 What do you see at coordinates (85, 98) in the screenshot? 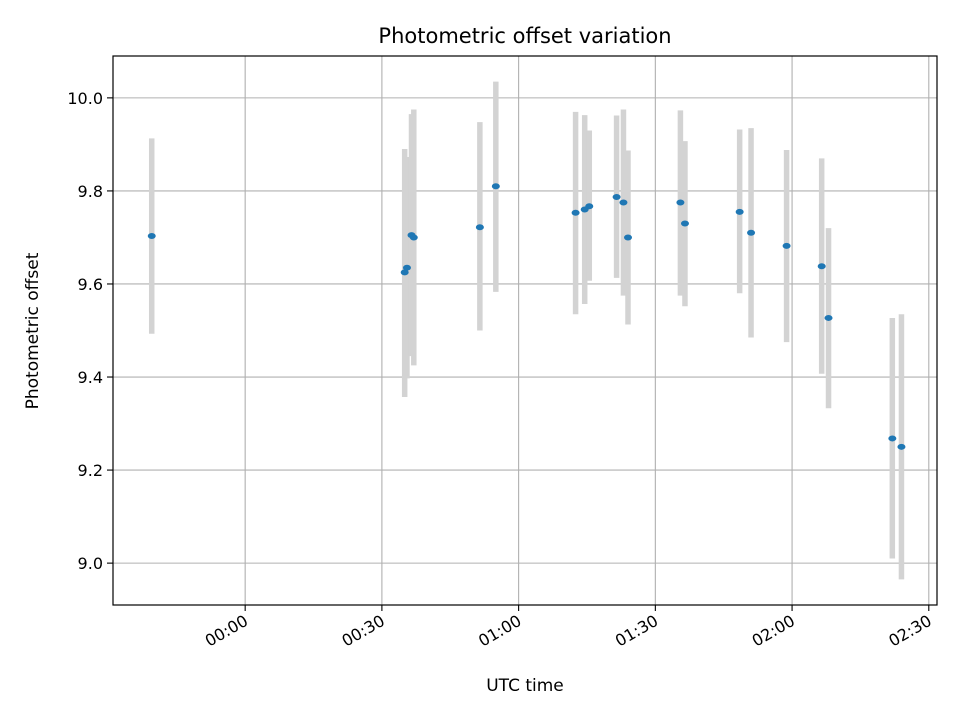
I see `y-tick-label: 10.0` at bounding box center [85, 98].